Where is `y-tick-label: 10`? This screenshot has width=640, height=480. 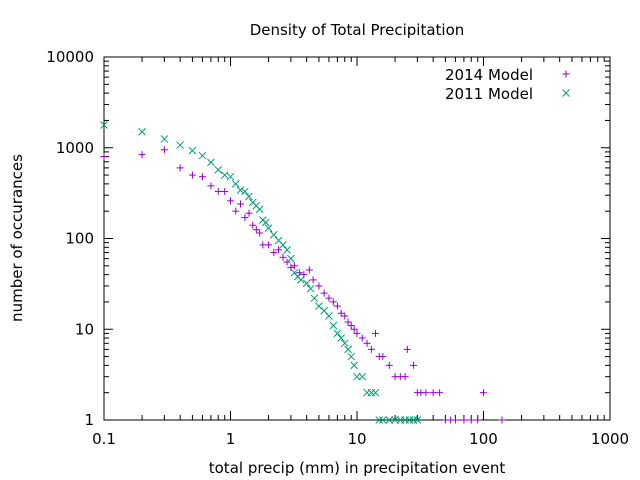
y-tick-label: 10 is located at coordinates (84, 329).